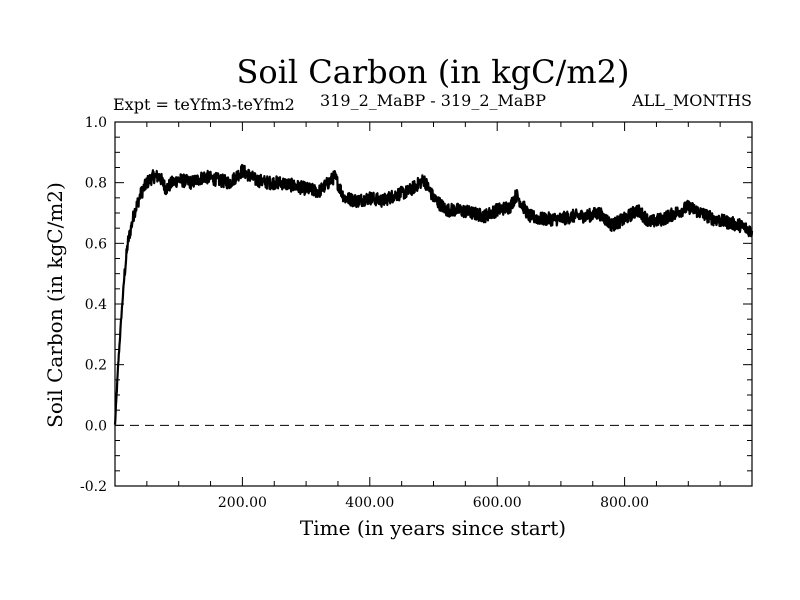  I want to click on y-axis-label: Soil Carbon (in kgC/m2), so click(55, 305).